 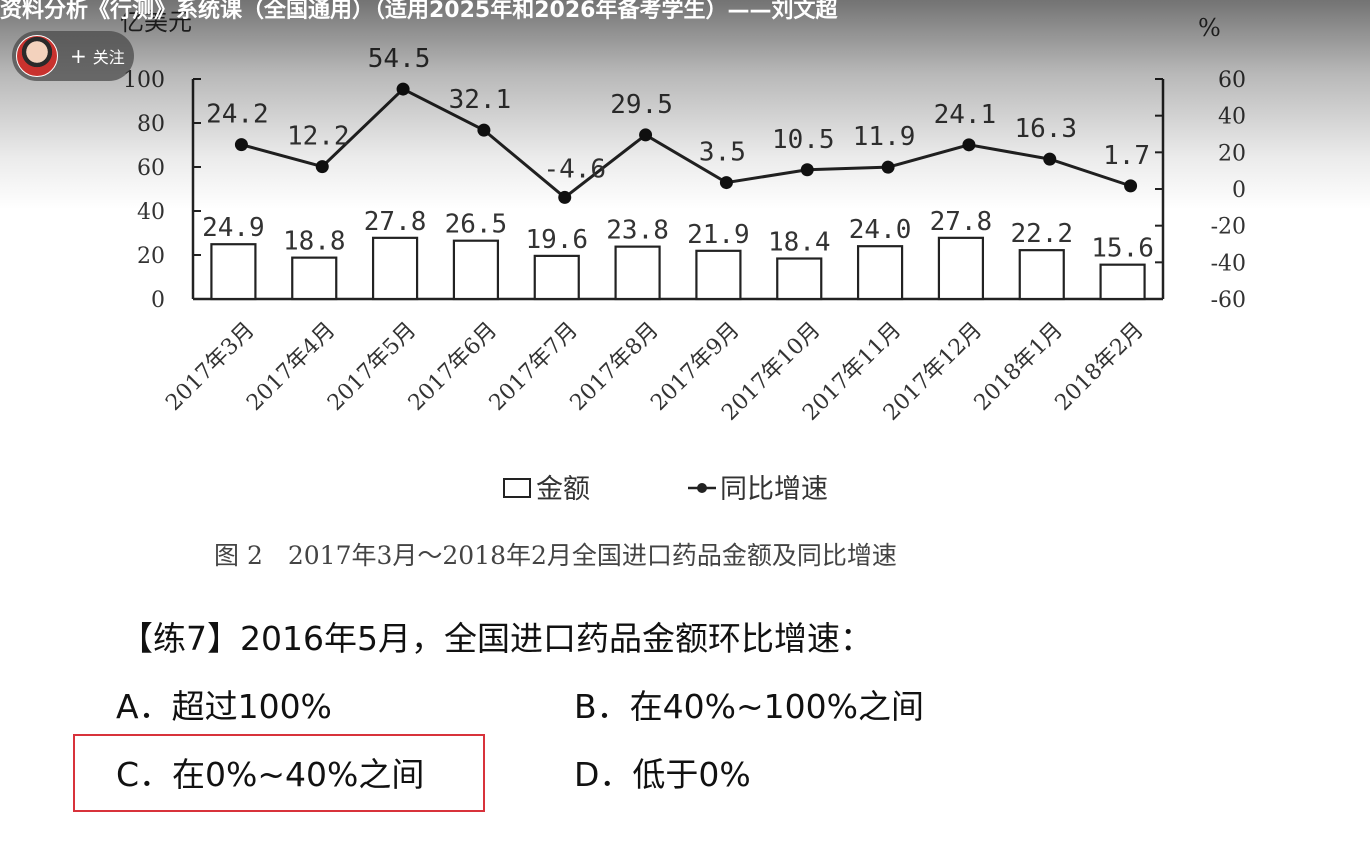 I want to click on option-a: A．超过100%, so click(x=224, y=706).